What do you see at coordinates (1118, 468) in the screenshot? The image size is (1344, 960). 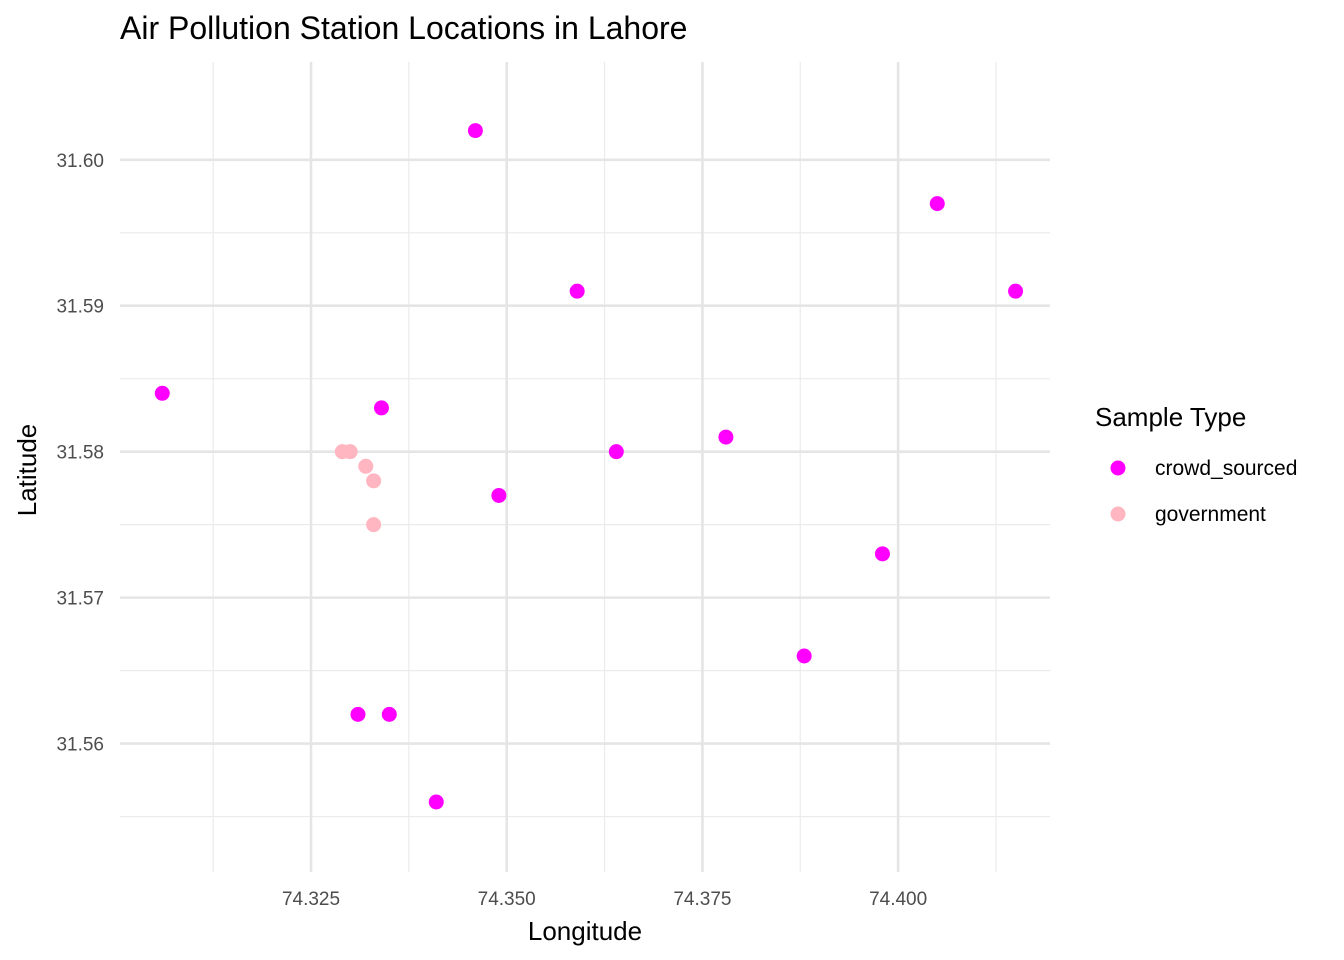 I see `legend-key-crowd_sourced` at bounding box center [1118, 468].